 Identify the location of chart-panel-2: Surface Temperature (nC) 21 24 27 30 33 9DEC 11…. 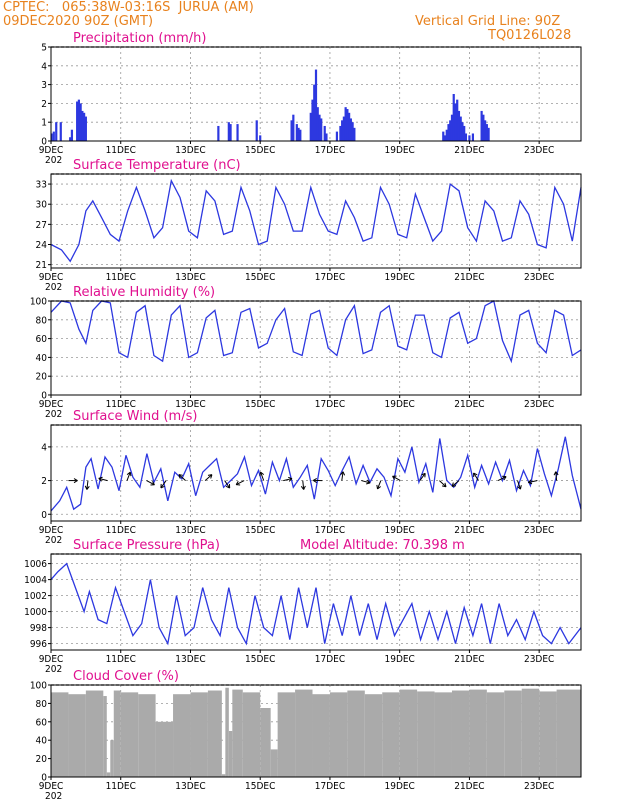
(309, 225).